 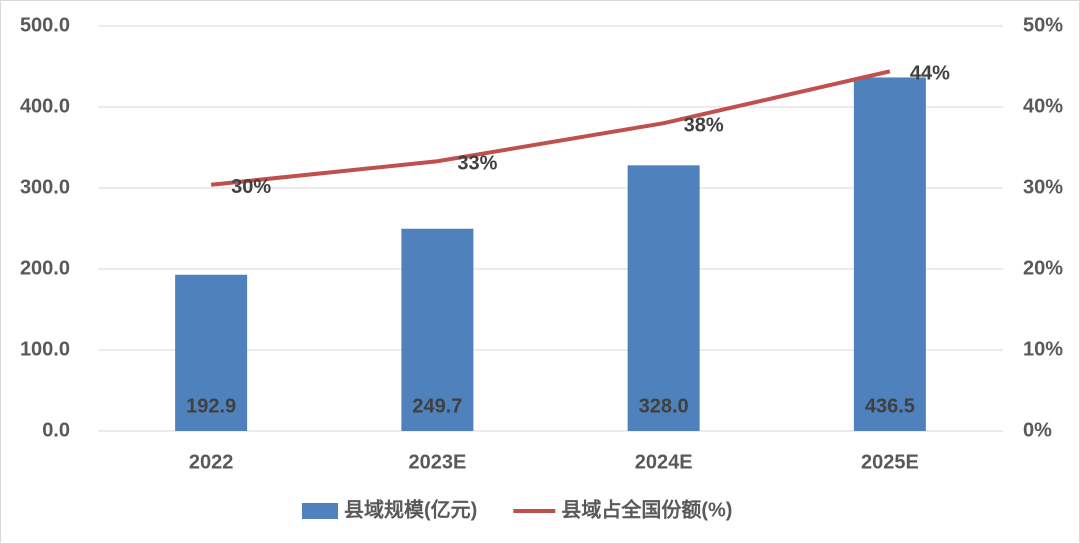 What do you see at coordinates (1037, 430) in the screenshot?
I see `y2-tick-label: 0%` at bounding box center [1037, 430].